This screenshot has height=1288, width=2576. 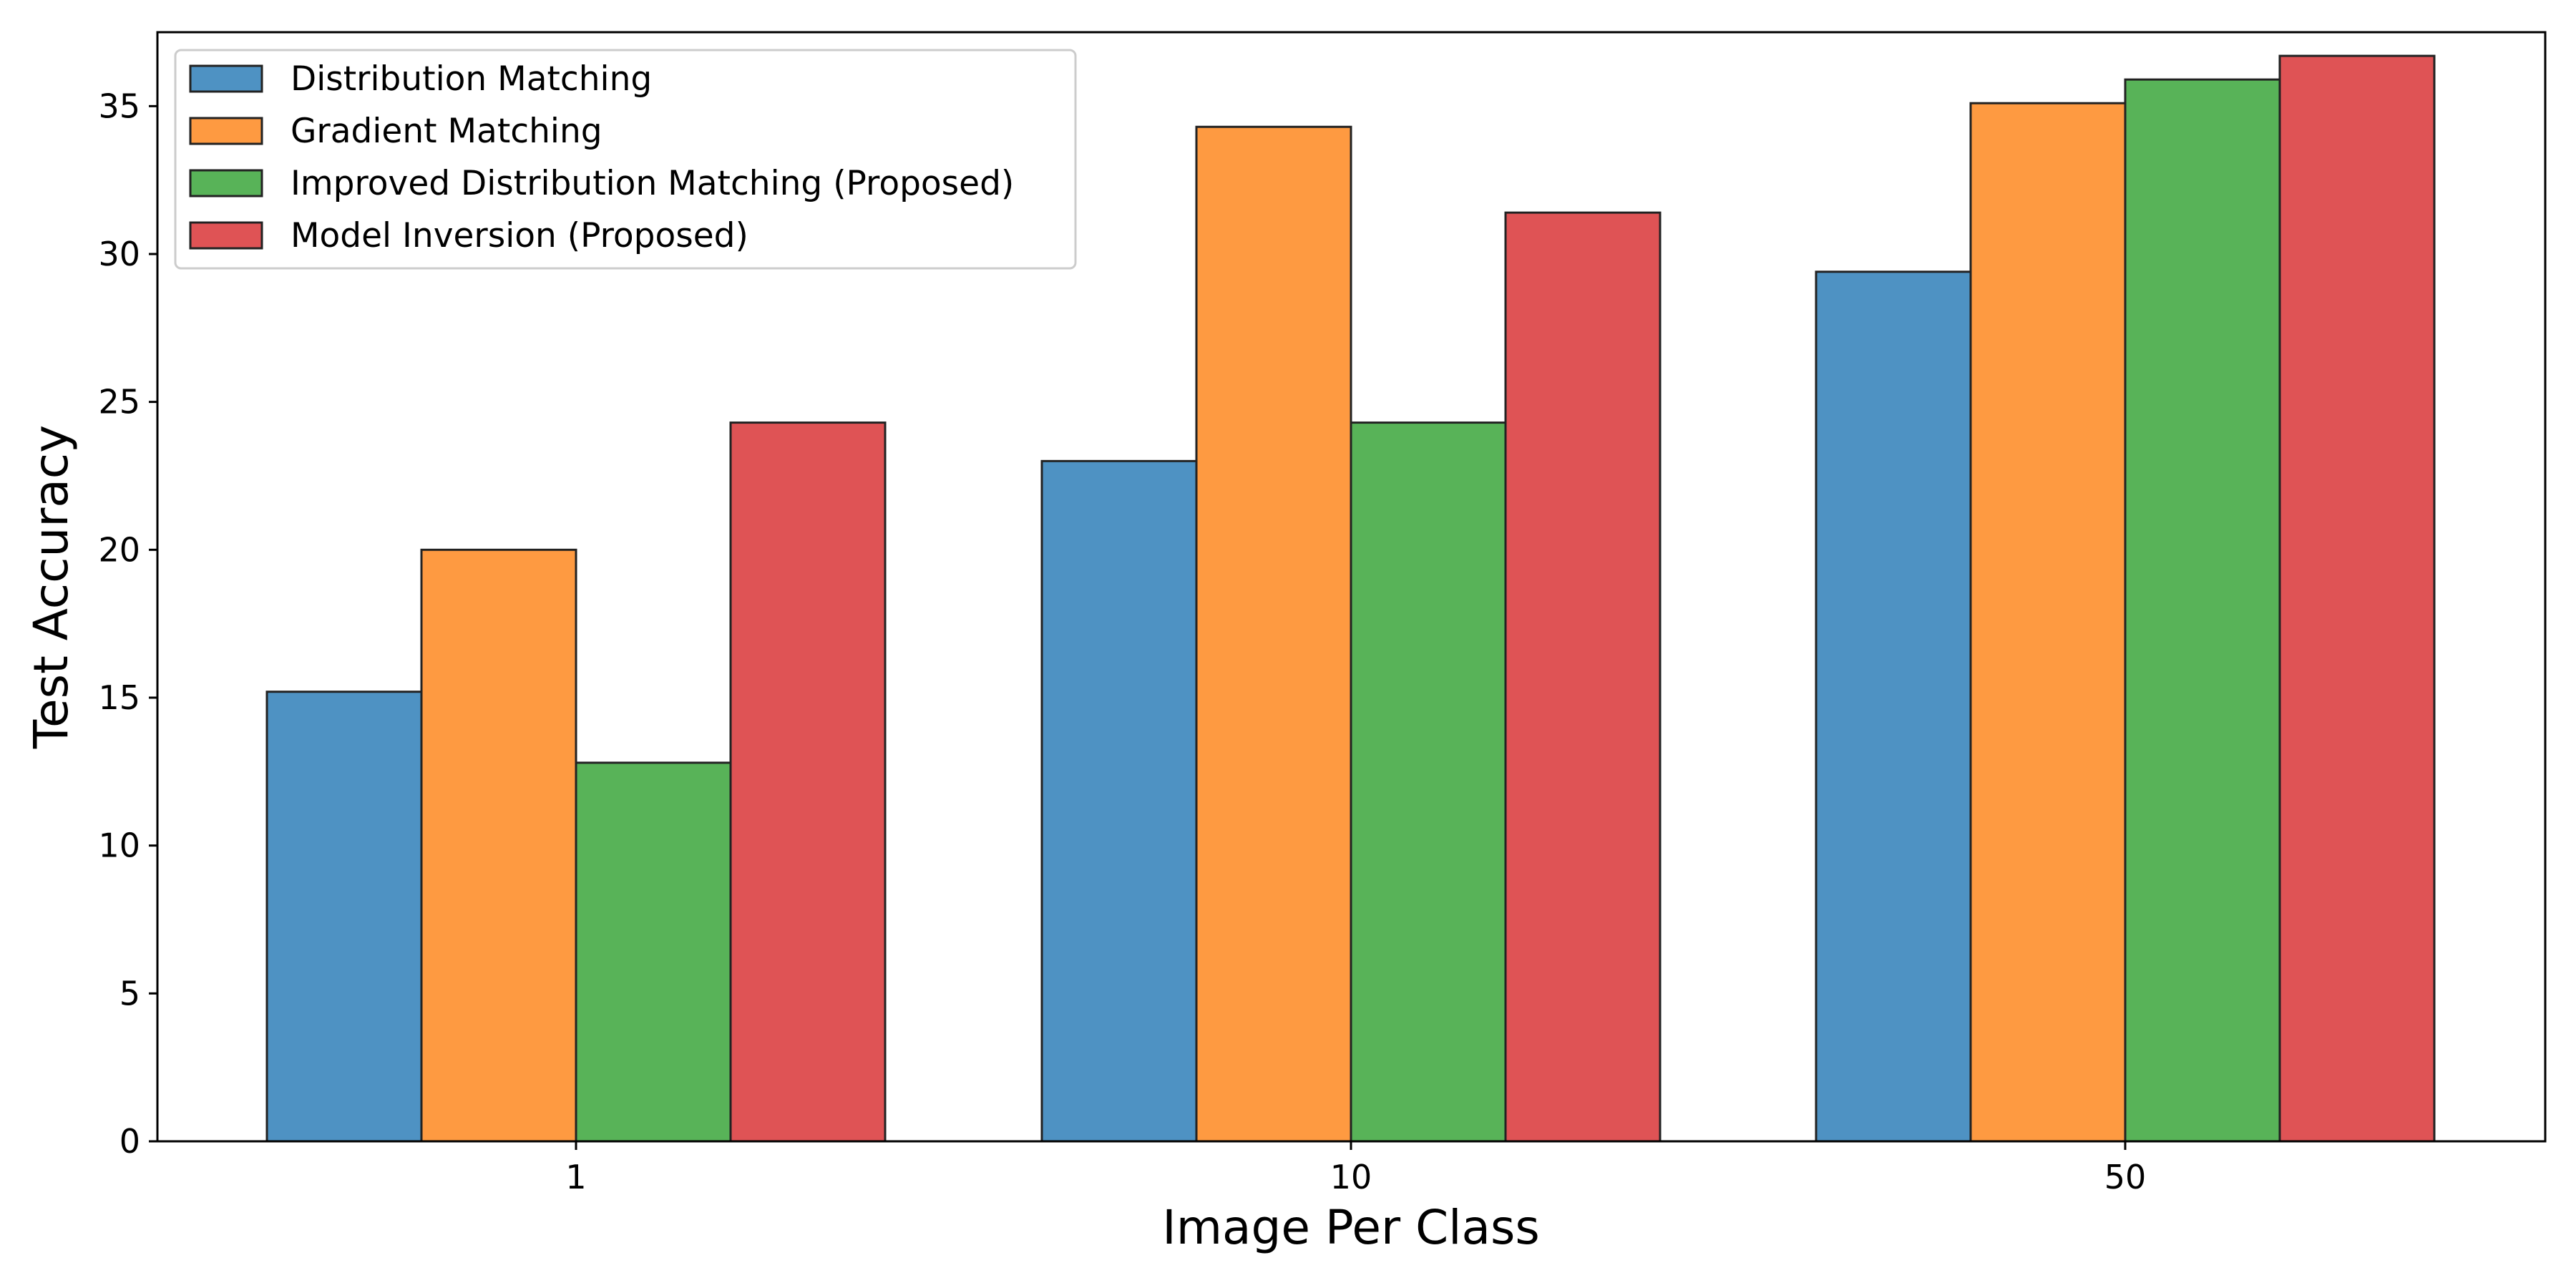 What do you see at coordinates (119, 254) in the screenshot?
I see `y-tick-label: 30` at bounding box center [119, 254].